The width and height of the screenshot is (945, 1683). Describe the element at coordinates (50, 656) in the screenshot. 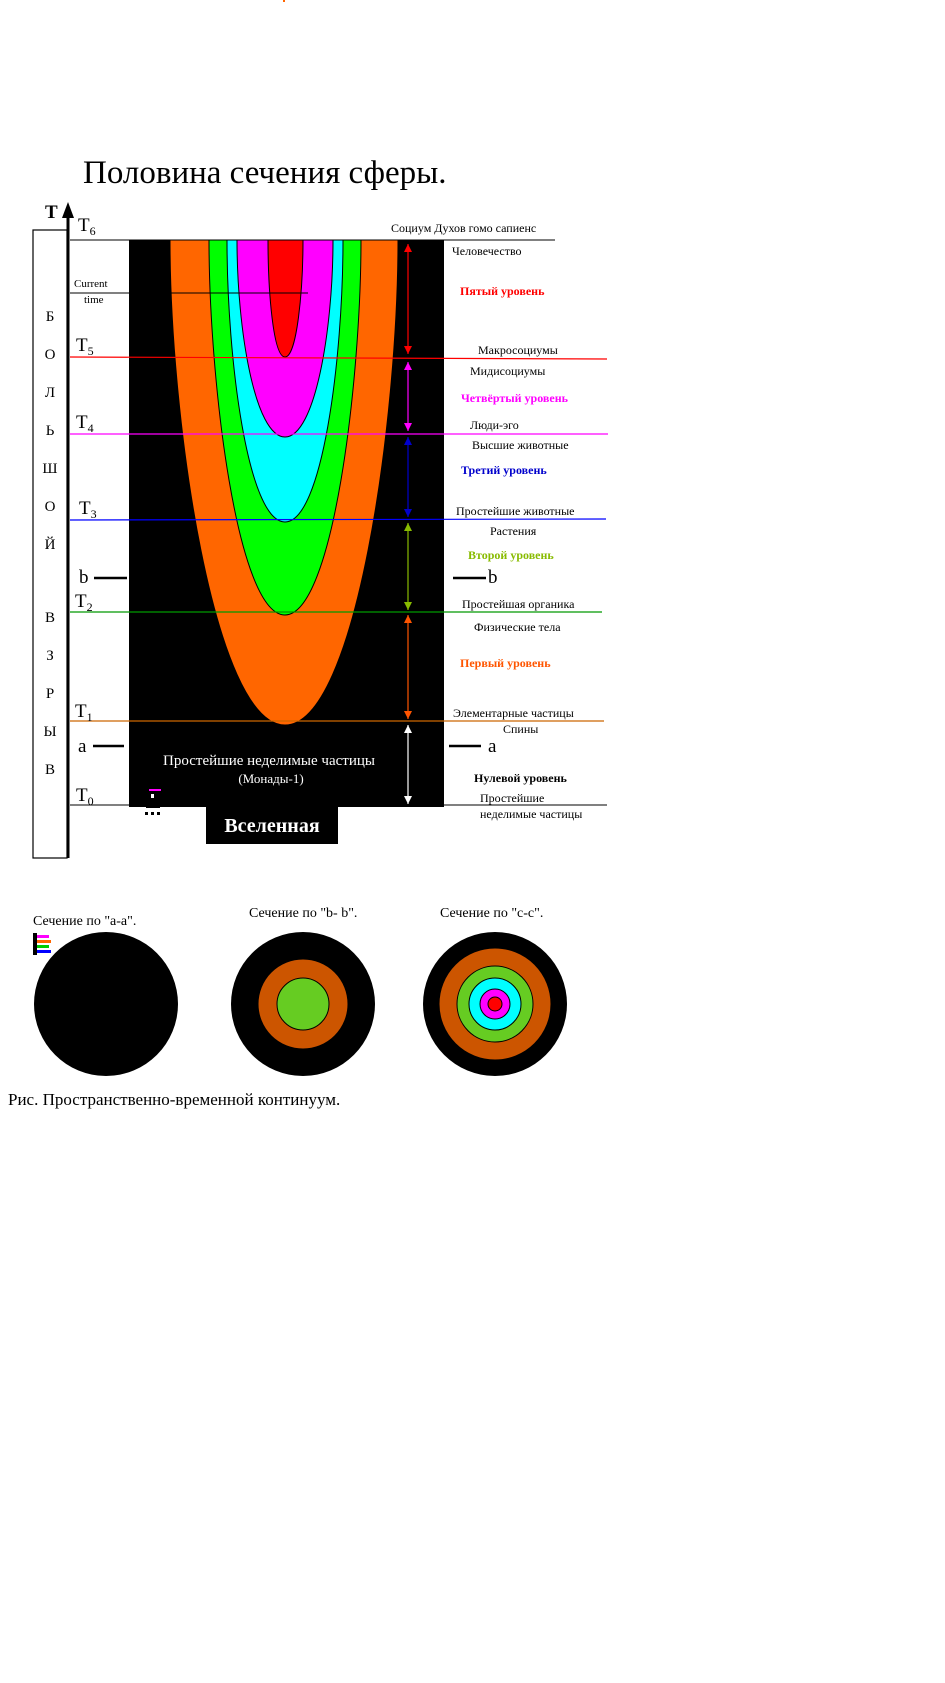

I see `vertical-word-letter: З` at that location.